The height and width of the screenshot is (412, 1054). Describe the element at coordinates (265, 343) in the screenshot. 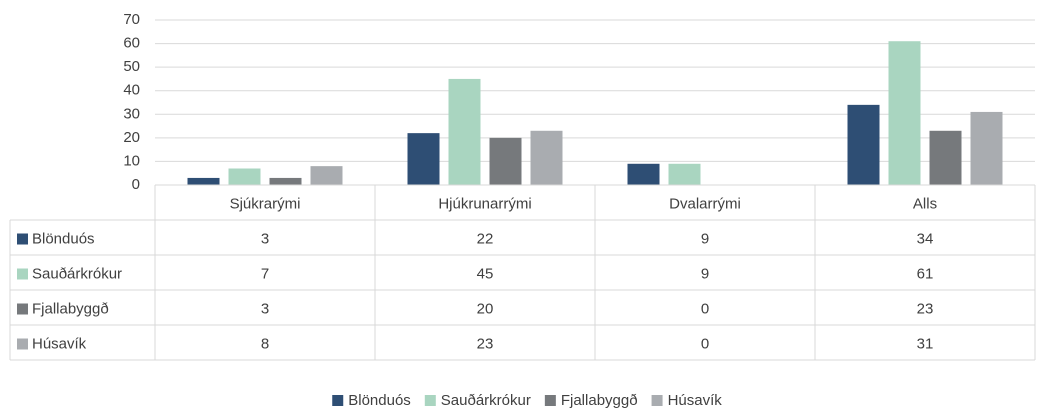

I see `table-value: 8` at that location.